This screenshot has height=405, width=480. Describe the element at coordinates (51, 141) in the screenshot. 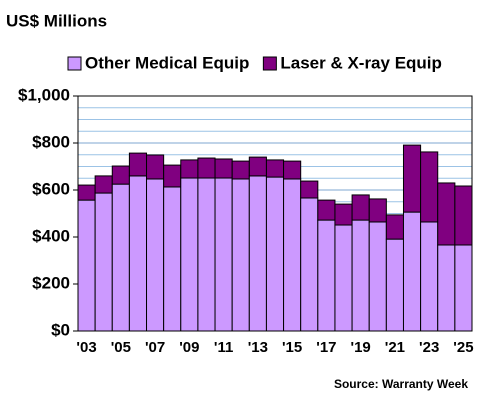

I see `y-tick-label: $800` at that location.